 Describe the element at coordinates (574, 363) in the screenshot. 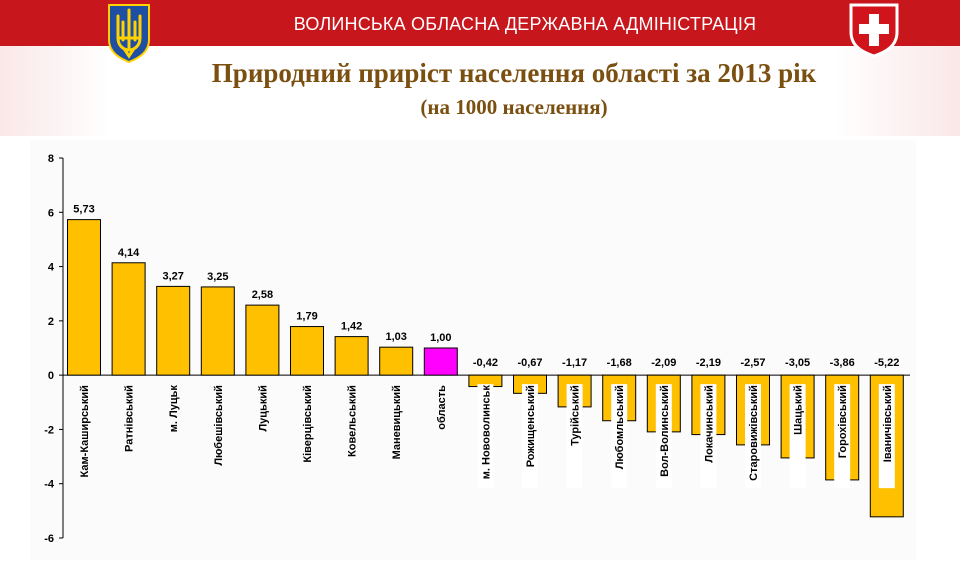

I see `bar-value-label: -1,17` at that location.